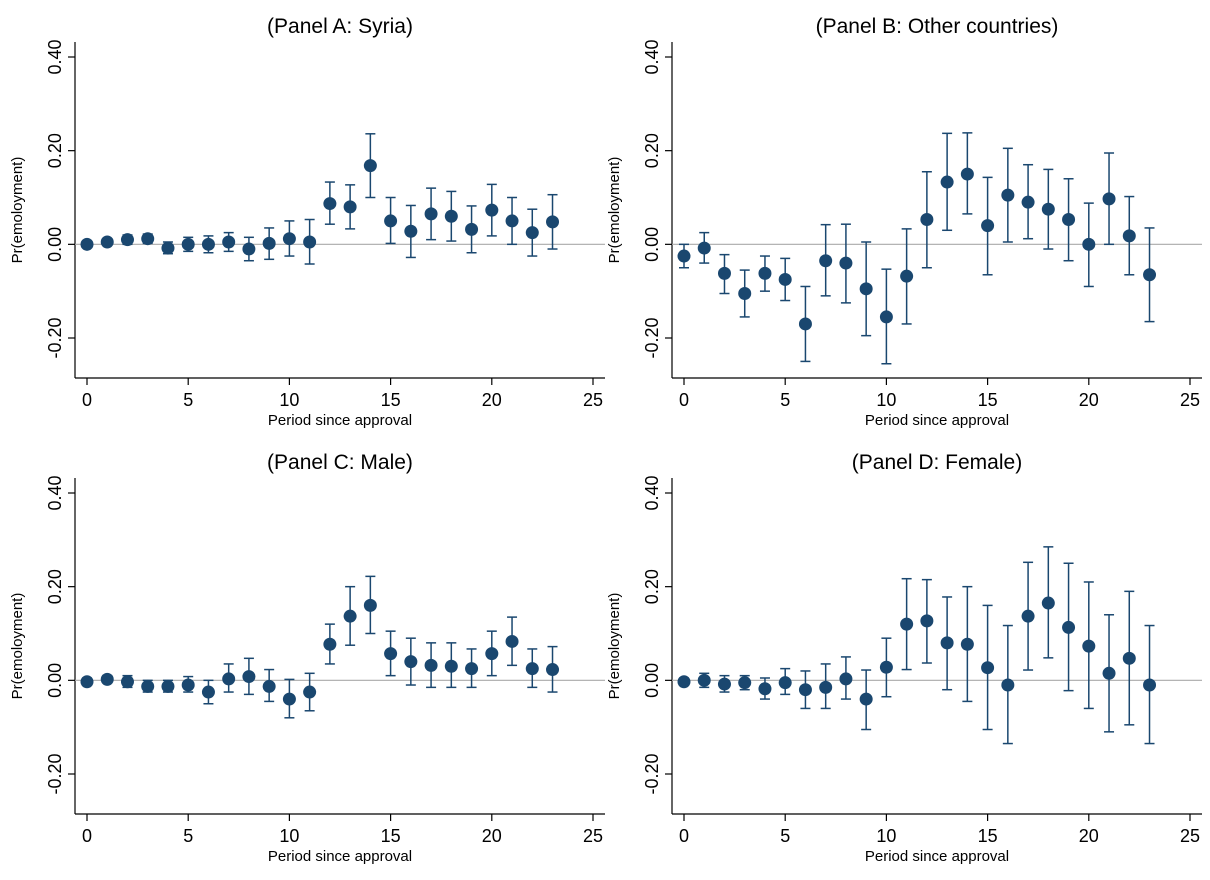  I want to click on panel-title: (Panel D: Female), so click(937, 462).